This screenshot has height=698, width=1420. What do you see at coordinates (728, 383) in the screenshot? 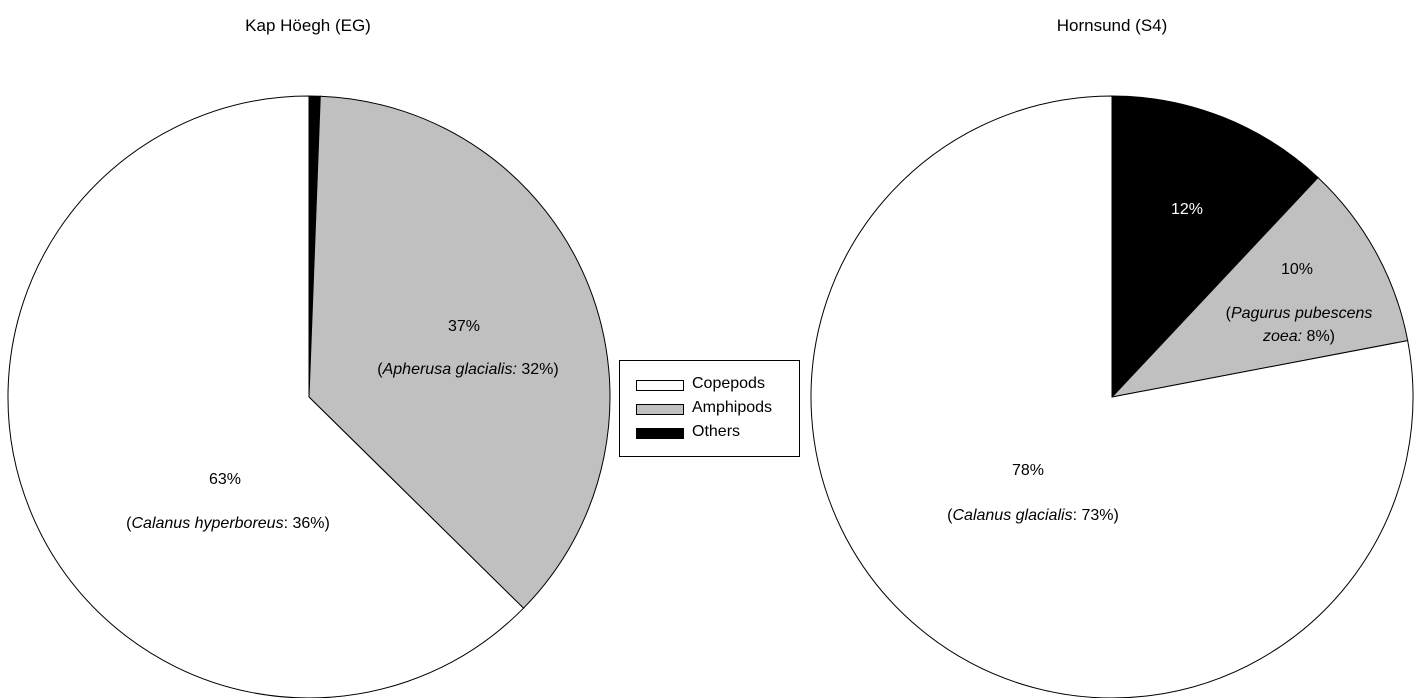
I see `legend-label-copepods: Copepods` at bounding box center [728, 383].